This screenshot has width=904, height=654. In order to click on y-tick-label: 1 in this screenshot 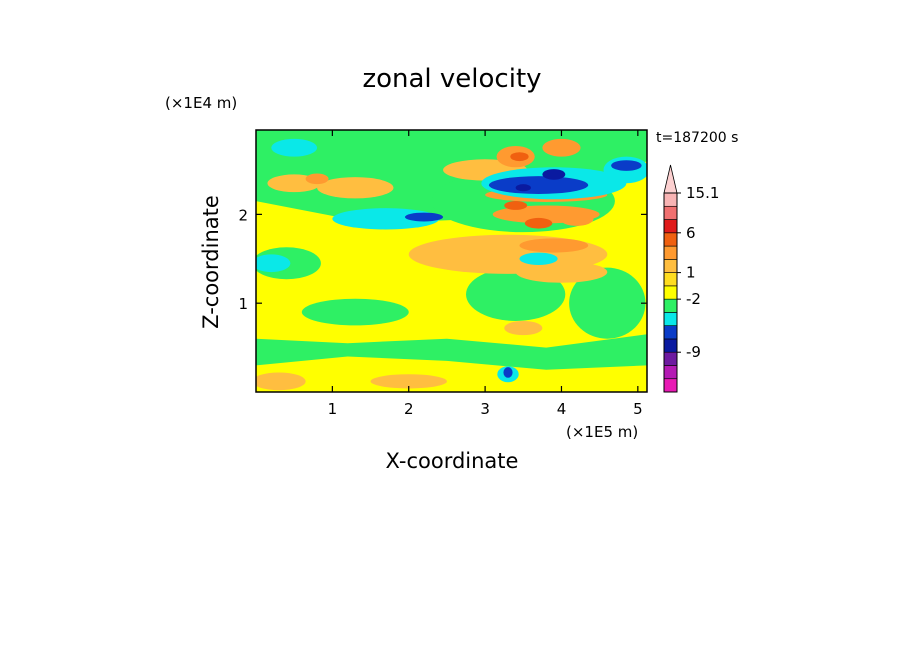, I will do `click(243, 304)`.